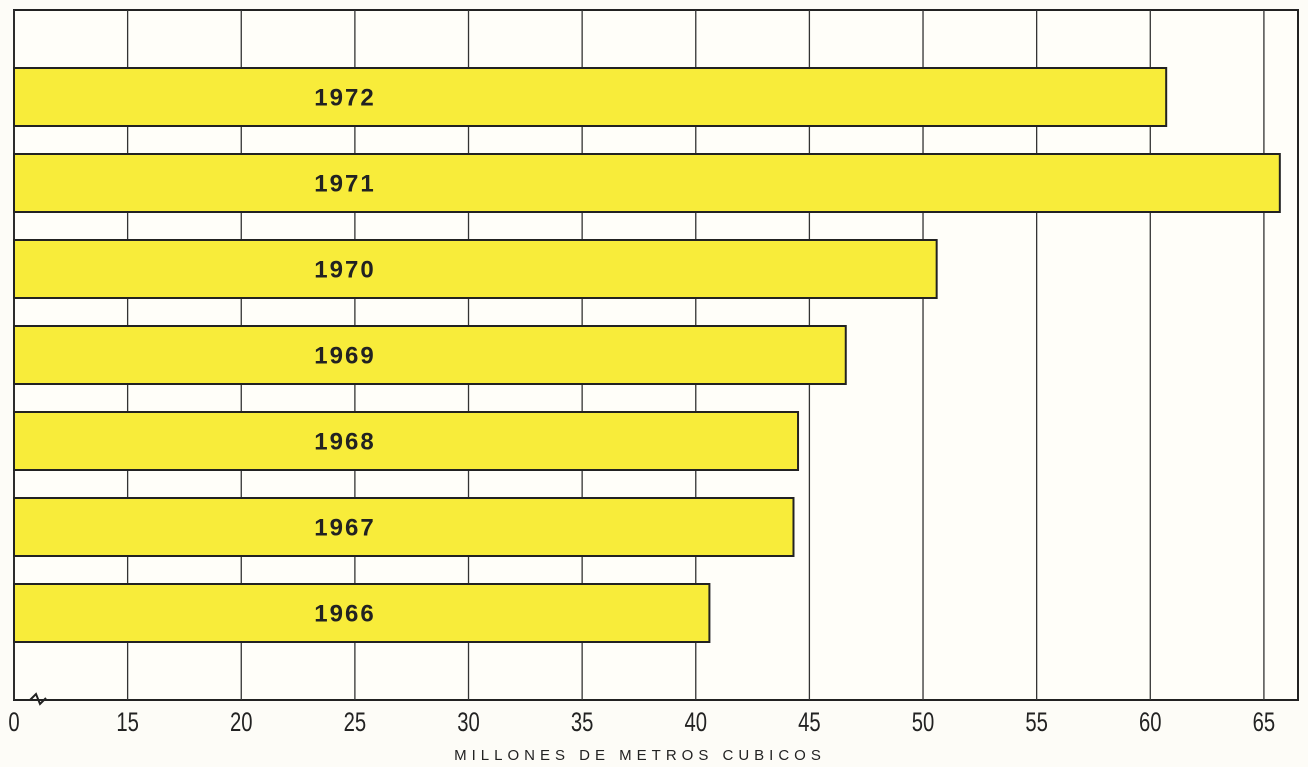 The width and height of the screenshot is (1308, 767). I want to click on bar-label: 1968, so click(344, 441).